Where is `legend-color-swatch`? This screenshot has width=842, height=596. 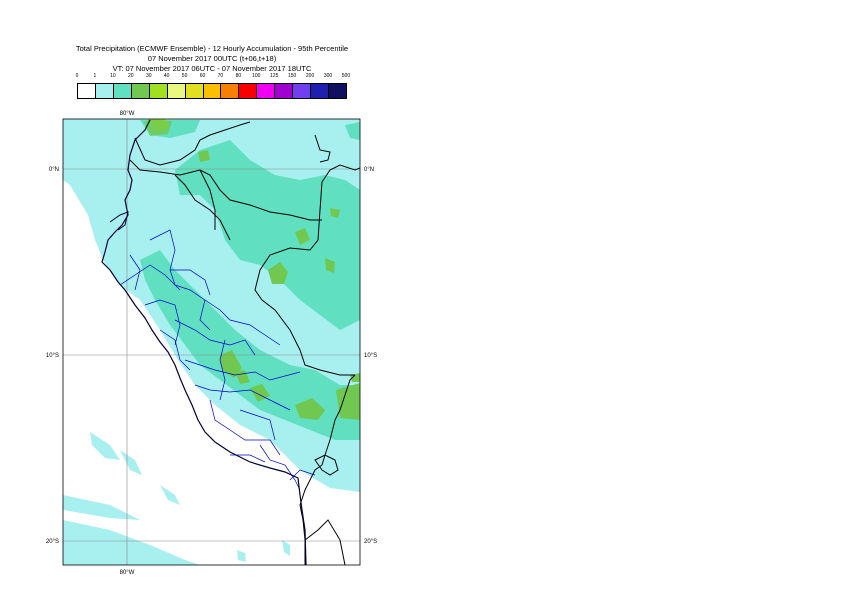
legend-color-swatch is located at coordinates (337, 91).